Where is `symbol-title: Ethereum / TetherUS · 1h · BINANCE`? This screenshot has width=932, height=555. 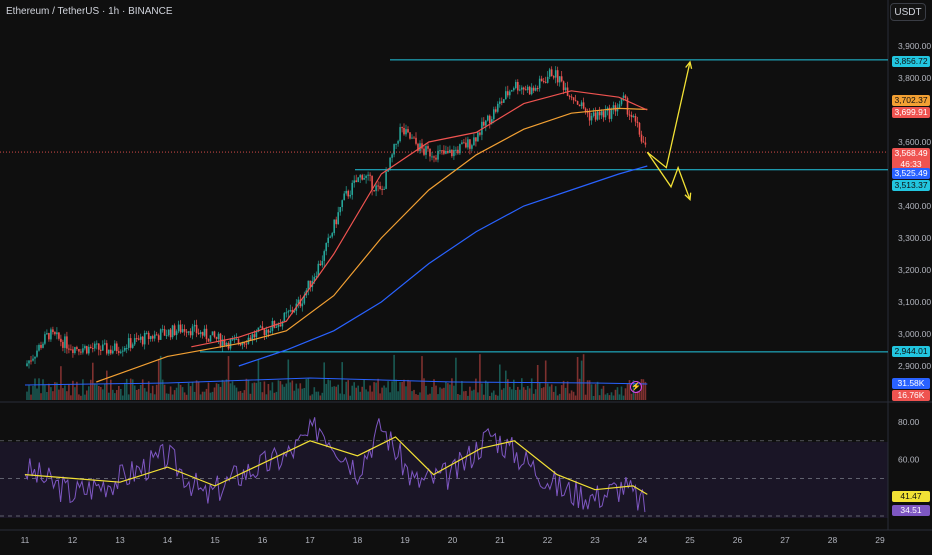 symbol-title: Ethereum / TetherUS · 1h · BINANCE is located at coordinates (89, 11).